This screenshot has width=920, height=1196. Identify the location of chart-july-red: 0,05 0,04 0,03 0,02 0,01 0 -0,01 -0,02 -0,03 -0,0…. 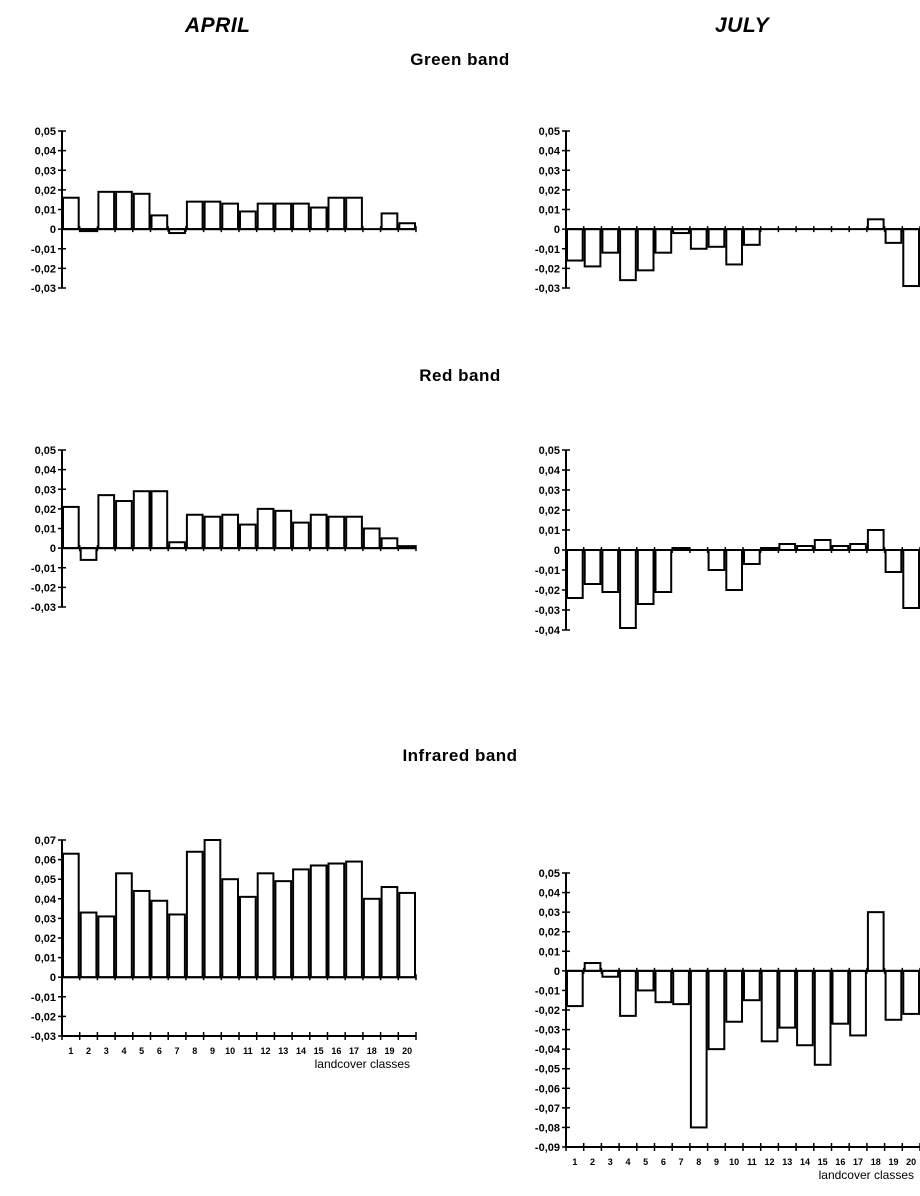
(727, 541).